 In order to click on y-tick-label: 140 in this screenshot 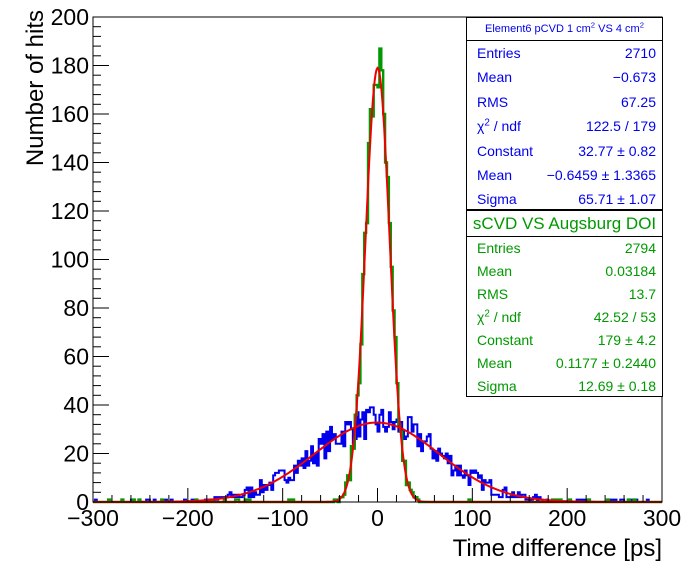, I will do `click(70, 163)`.